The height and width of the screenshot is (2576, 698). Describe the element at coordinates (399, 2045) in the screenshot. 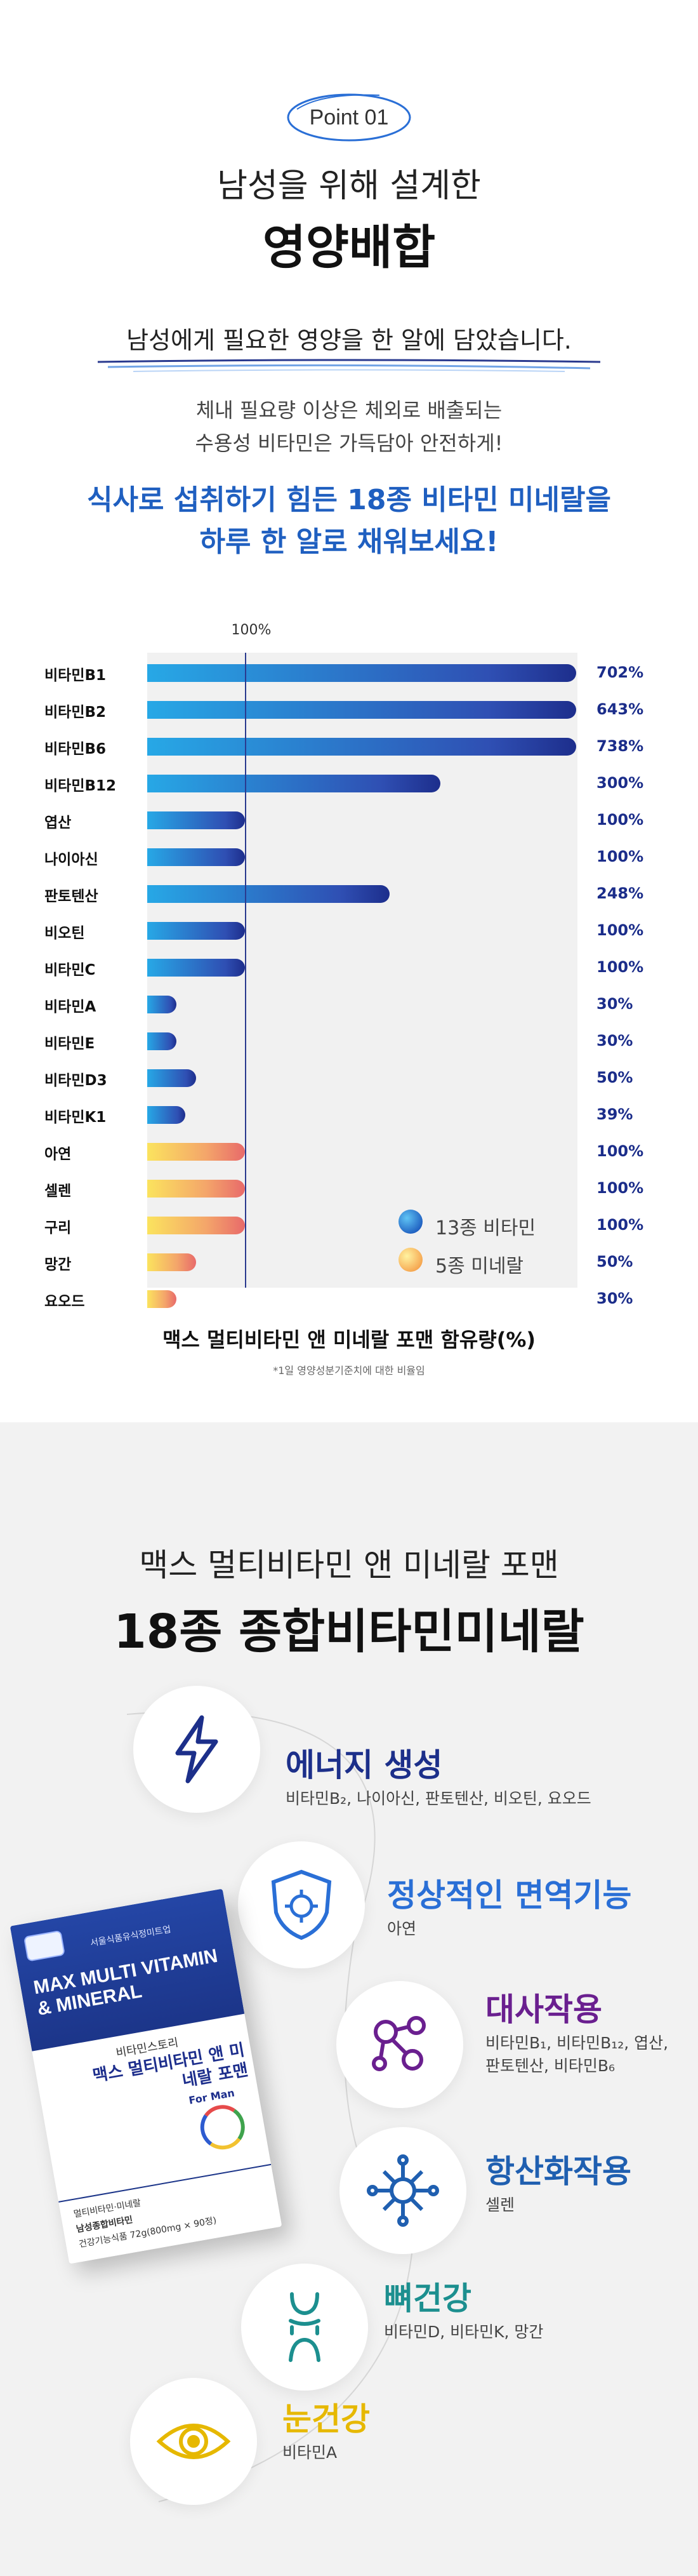

I see `feature-metabolism-circle` at that location.